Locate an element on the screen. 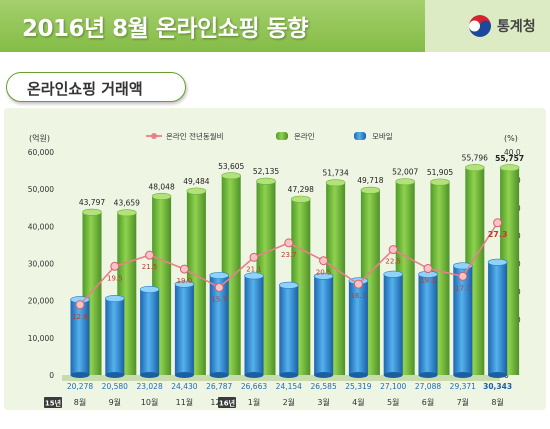 This screenshot has height=429, width=550. y-left-unit: (억원) is located at coordinates (39, 138).